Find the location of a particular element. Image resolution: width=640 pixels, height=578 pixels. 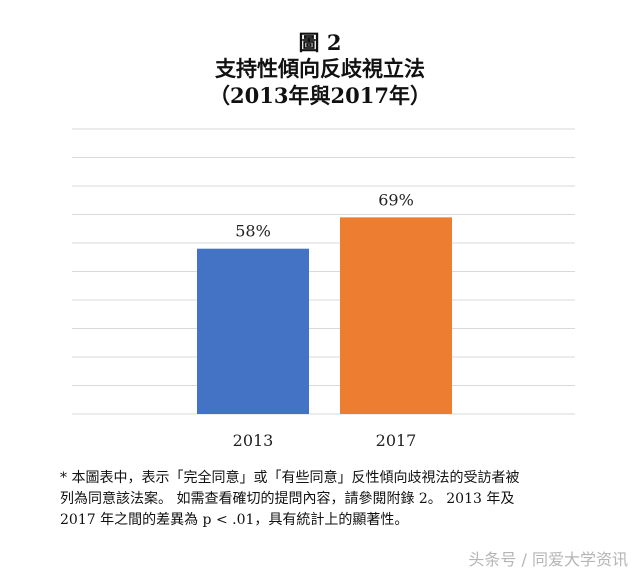

watermark: 头条号 / 同爱大学资讯 is located at coordinates (548, 559).